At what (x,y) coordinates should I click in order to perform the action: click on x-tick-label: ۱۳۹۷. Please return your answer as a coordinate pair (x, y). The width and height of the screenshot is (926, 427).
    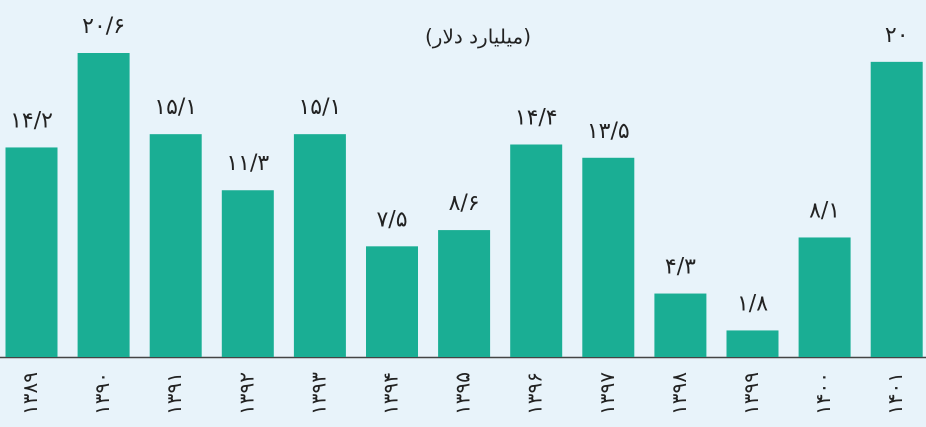
    Looking at the image, I should click on (607, 393).